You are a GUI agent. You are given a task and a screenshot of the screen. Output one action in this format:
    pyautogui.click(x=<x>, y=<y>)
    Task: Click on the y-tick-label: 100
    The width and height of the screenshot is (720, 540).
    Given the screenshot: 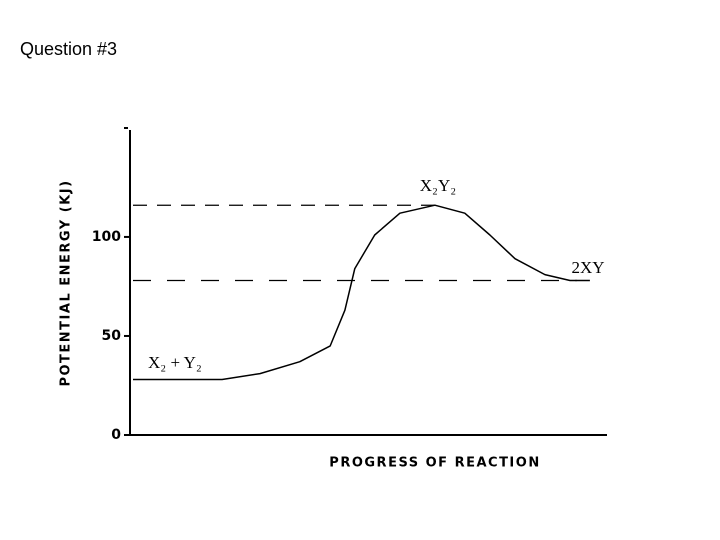 What is the action you would take?
    pyautogui.click(x=106, y=237)
    